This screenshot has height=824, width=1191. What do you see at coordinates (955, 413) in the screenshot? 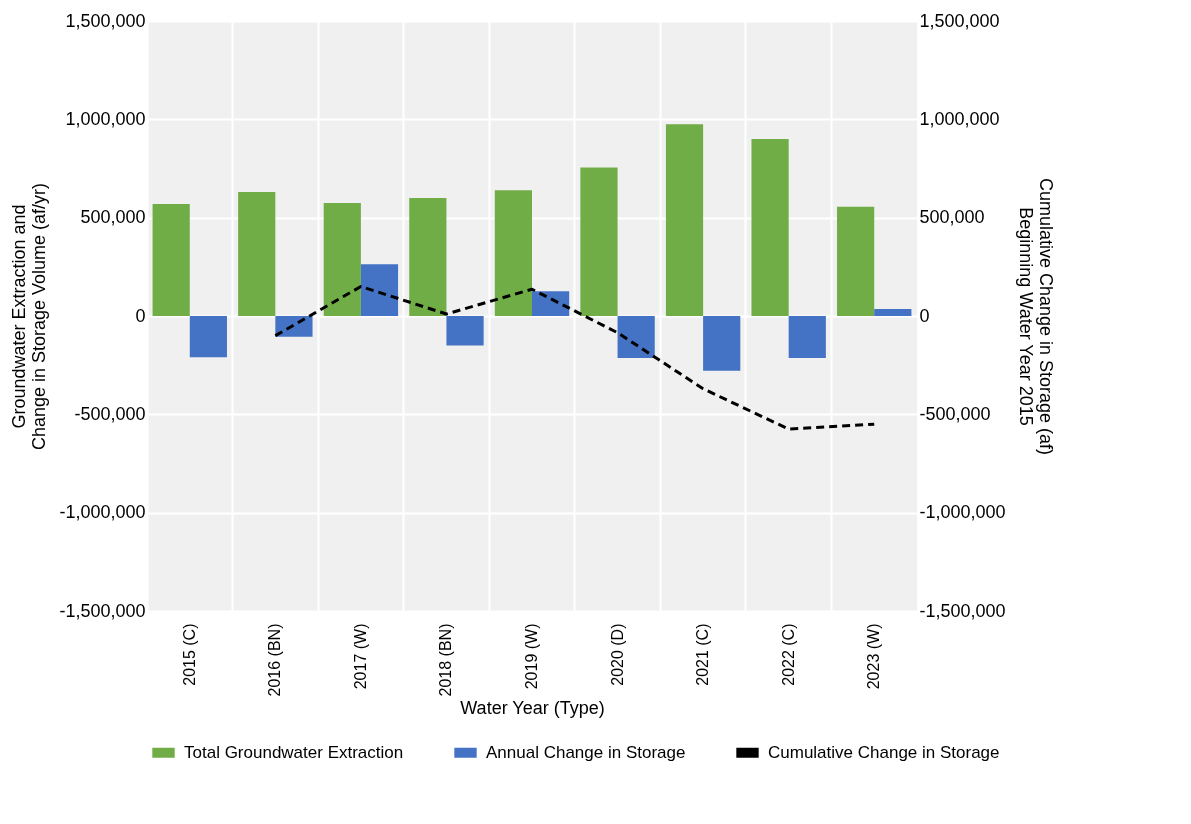
I see `y2-tick-label: -500,000` at bounding box center [955, 413].